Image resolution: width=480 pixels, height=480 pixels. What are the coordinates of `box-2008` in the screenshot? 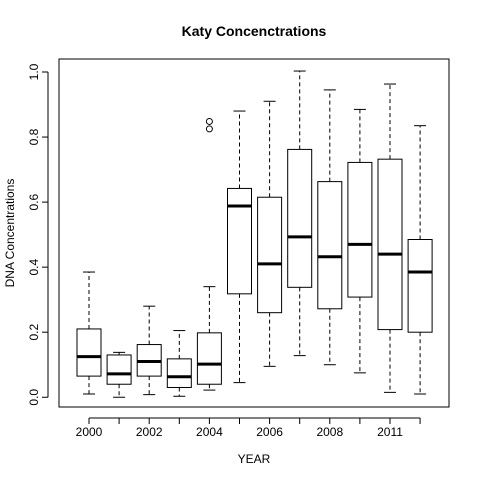 It's located at (330, 227).